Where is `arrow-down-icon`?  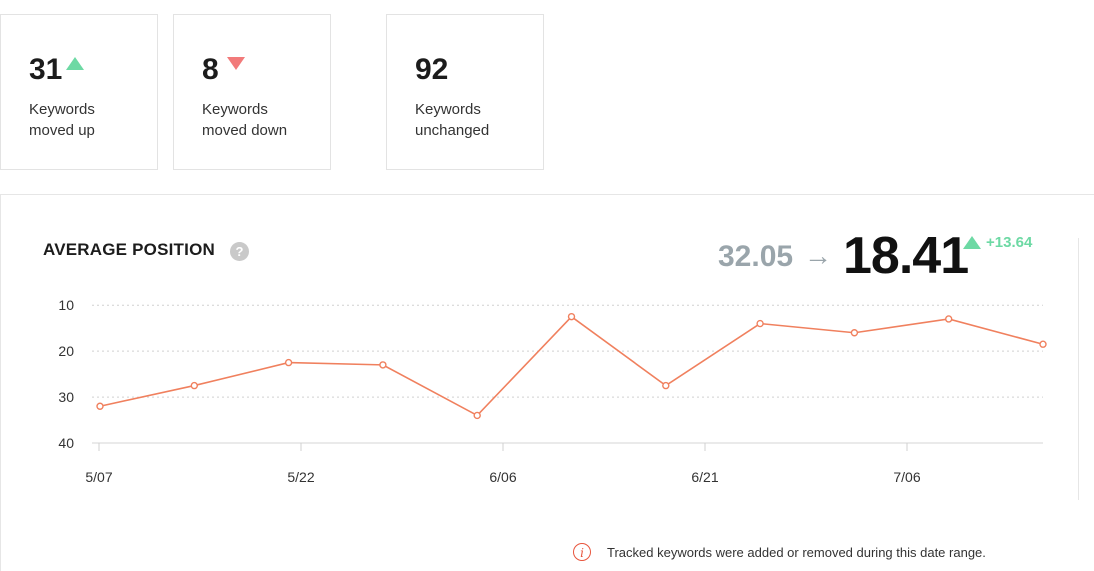 arrow-down-icon is located at coordinates (236, 63).